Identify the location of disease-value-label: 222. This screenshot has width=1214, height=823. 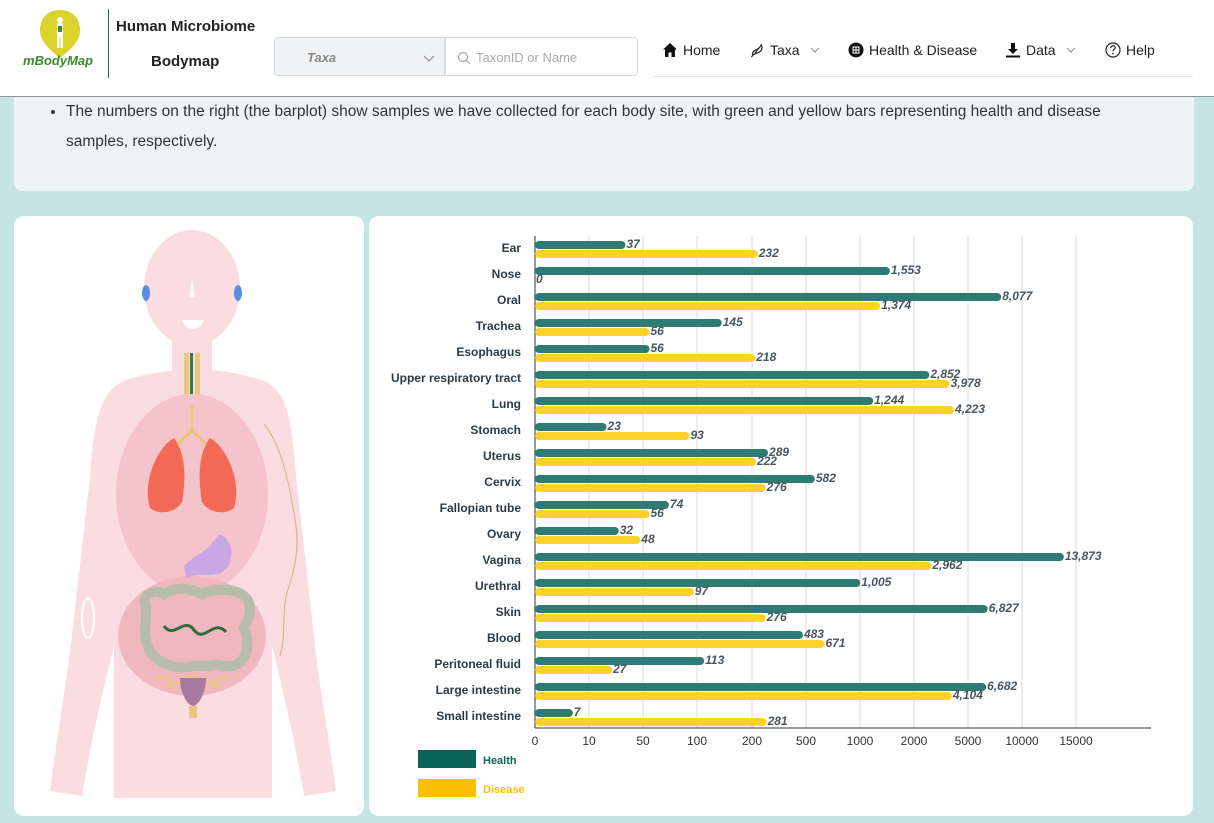
(766, 461).